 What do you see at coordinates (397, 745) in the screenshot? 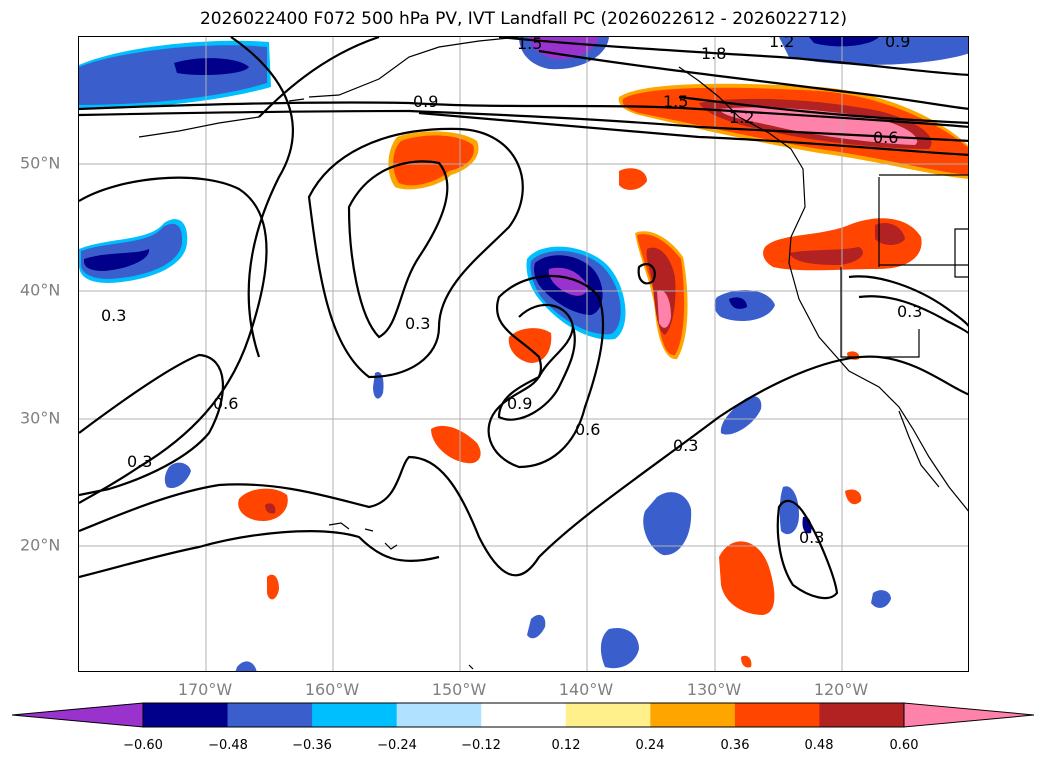
I see `colorbar-tick-label: −0.24` at bounding box center [397, 745].